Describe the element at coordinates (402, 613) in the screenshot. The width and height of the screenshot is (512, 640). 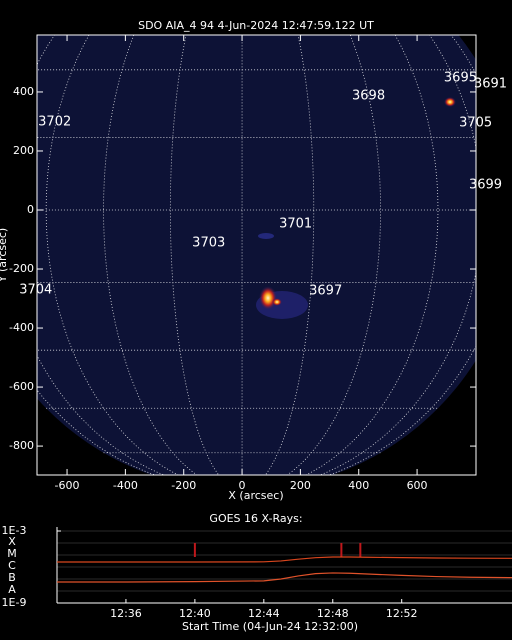
I see `x-tick-label: 12:52` at that location.